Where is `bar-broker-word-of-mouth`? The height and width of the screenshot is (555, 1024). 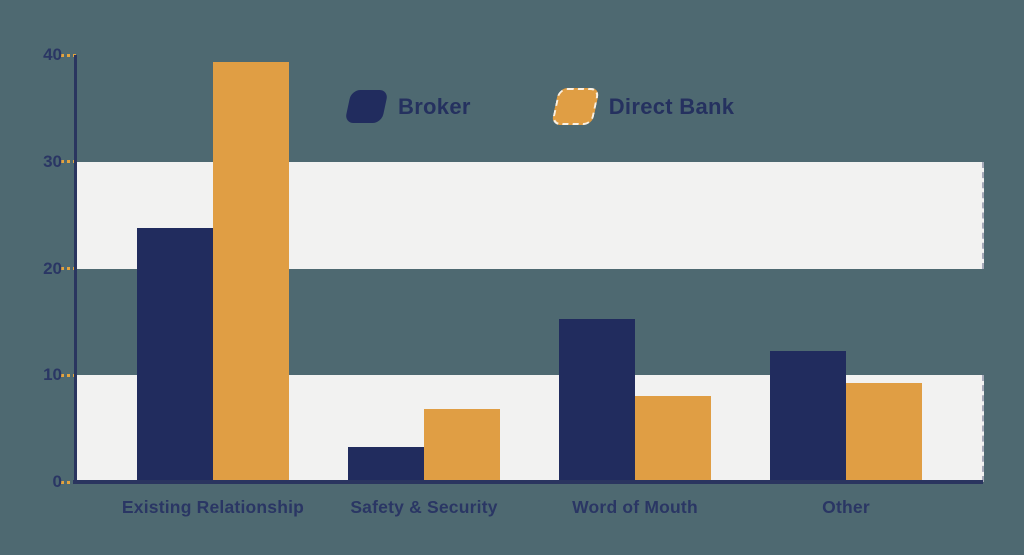 bar-broker-word-of-mouth is located at coordinates (597, 400).